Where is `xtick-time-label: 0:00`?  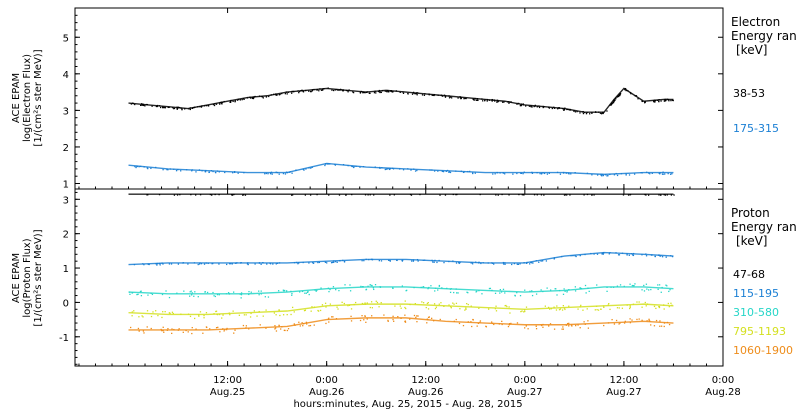 xtick-time-label: 0:00 is located at coordinates (525, 380).